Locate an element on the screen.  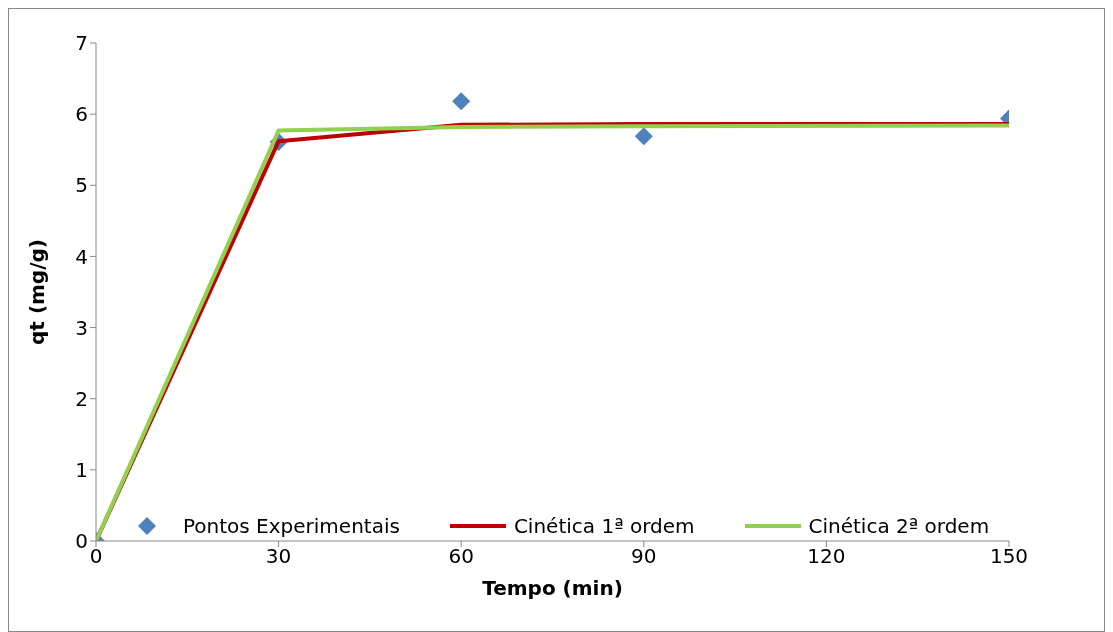
y-tick-label: 5 is located at coordinates (81, 185).